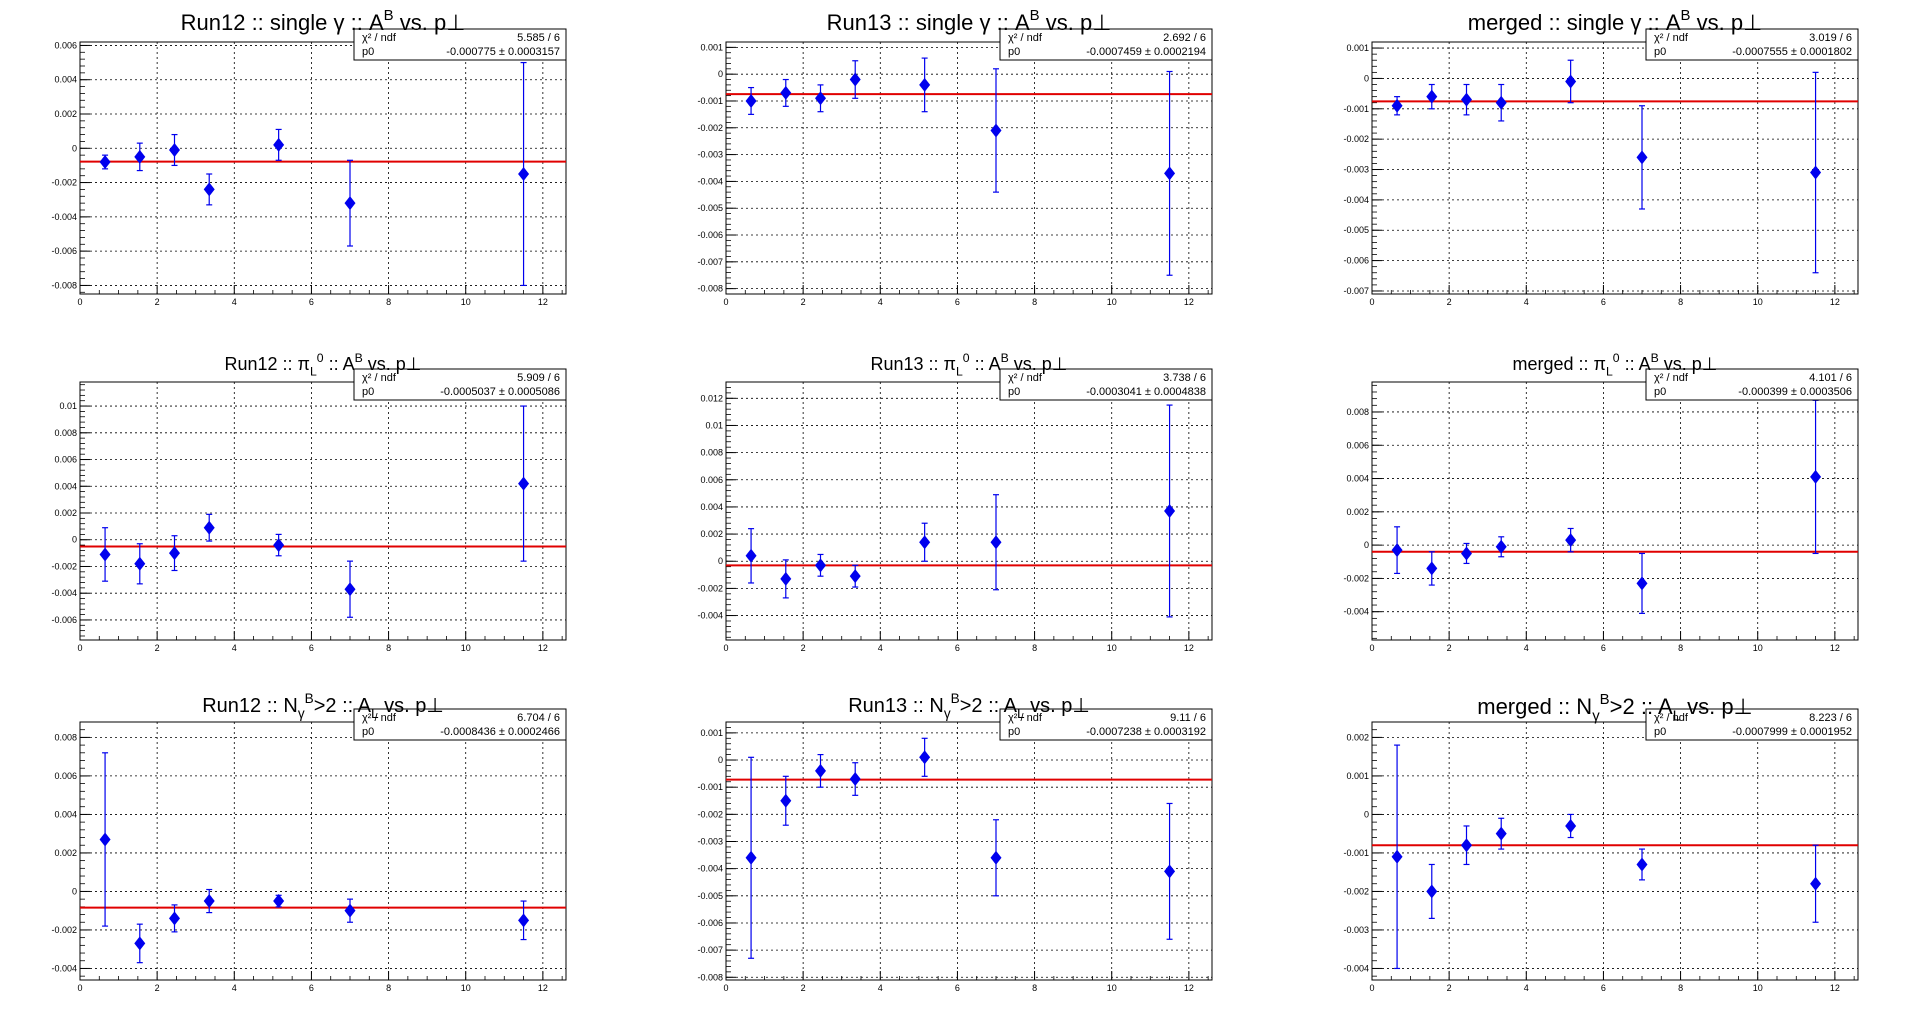  Describe the element at coordinates (1609, 371) in the screenshot. I see `title-part-sub: L` at that location.